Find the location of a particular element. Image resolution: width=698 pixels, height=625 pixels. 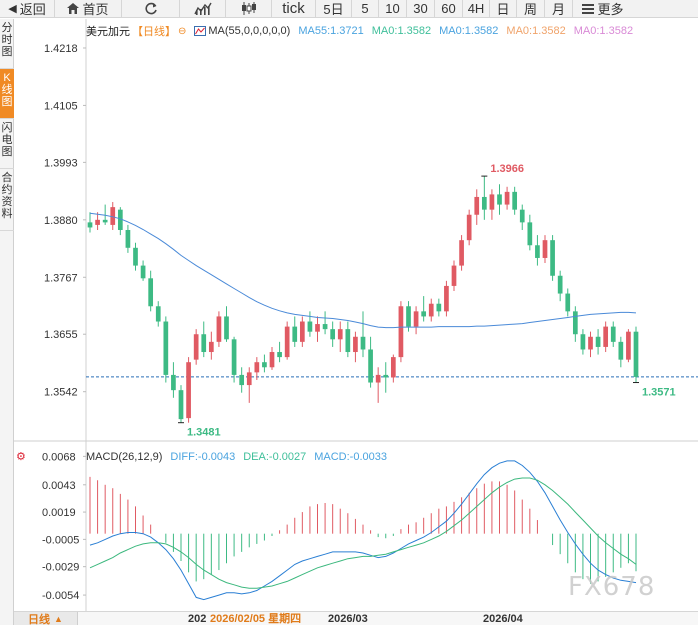

macd-axis-label: 0.0043 is located at coordinates (59, 486).